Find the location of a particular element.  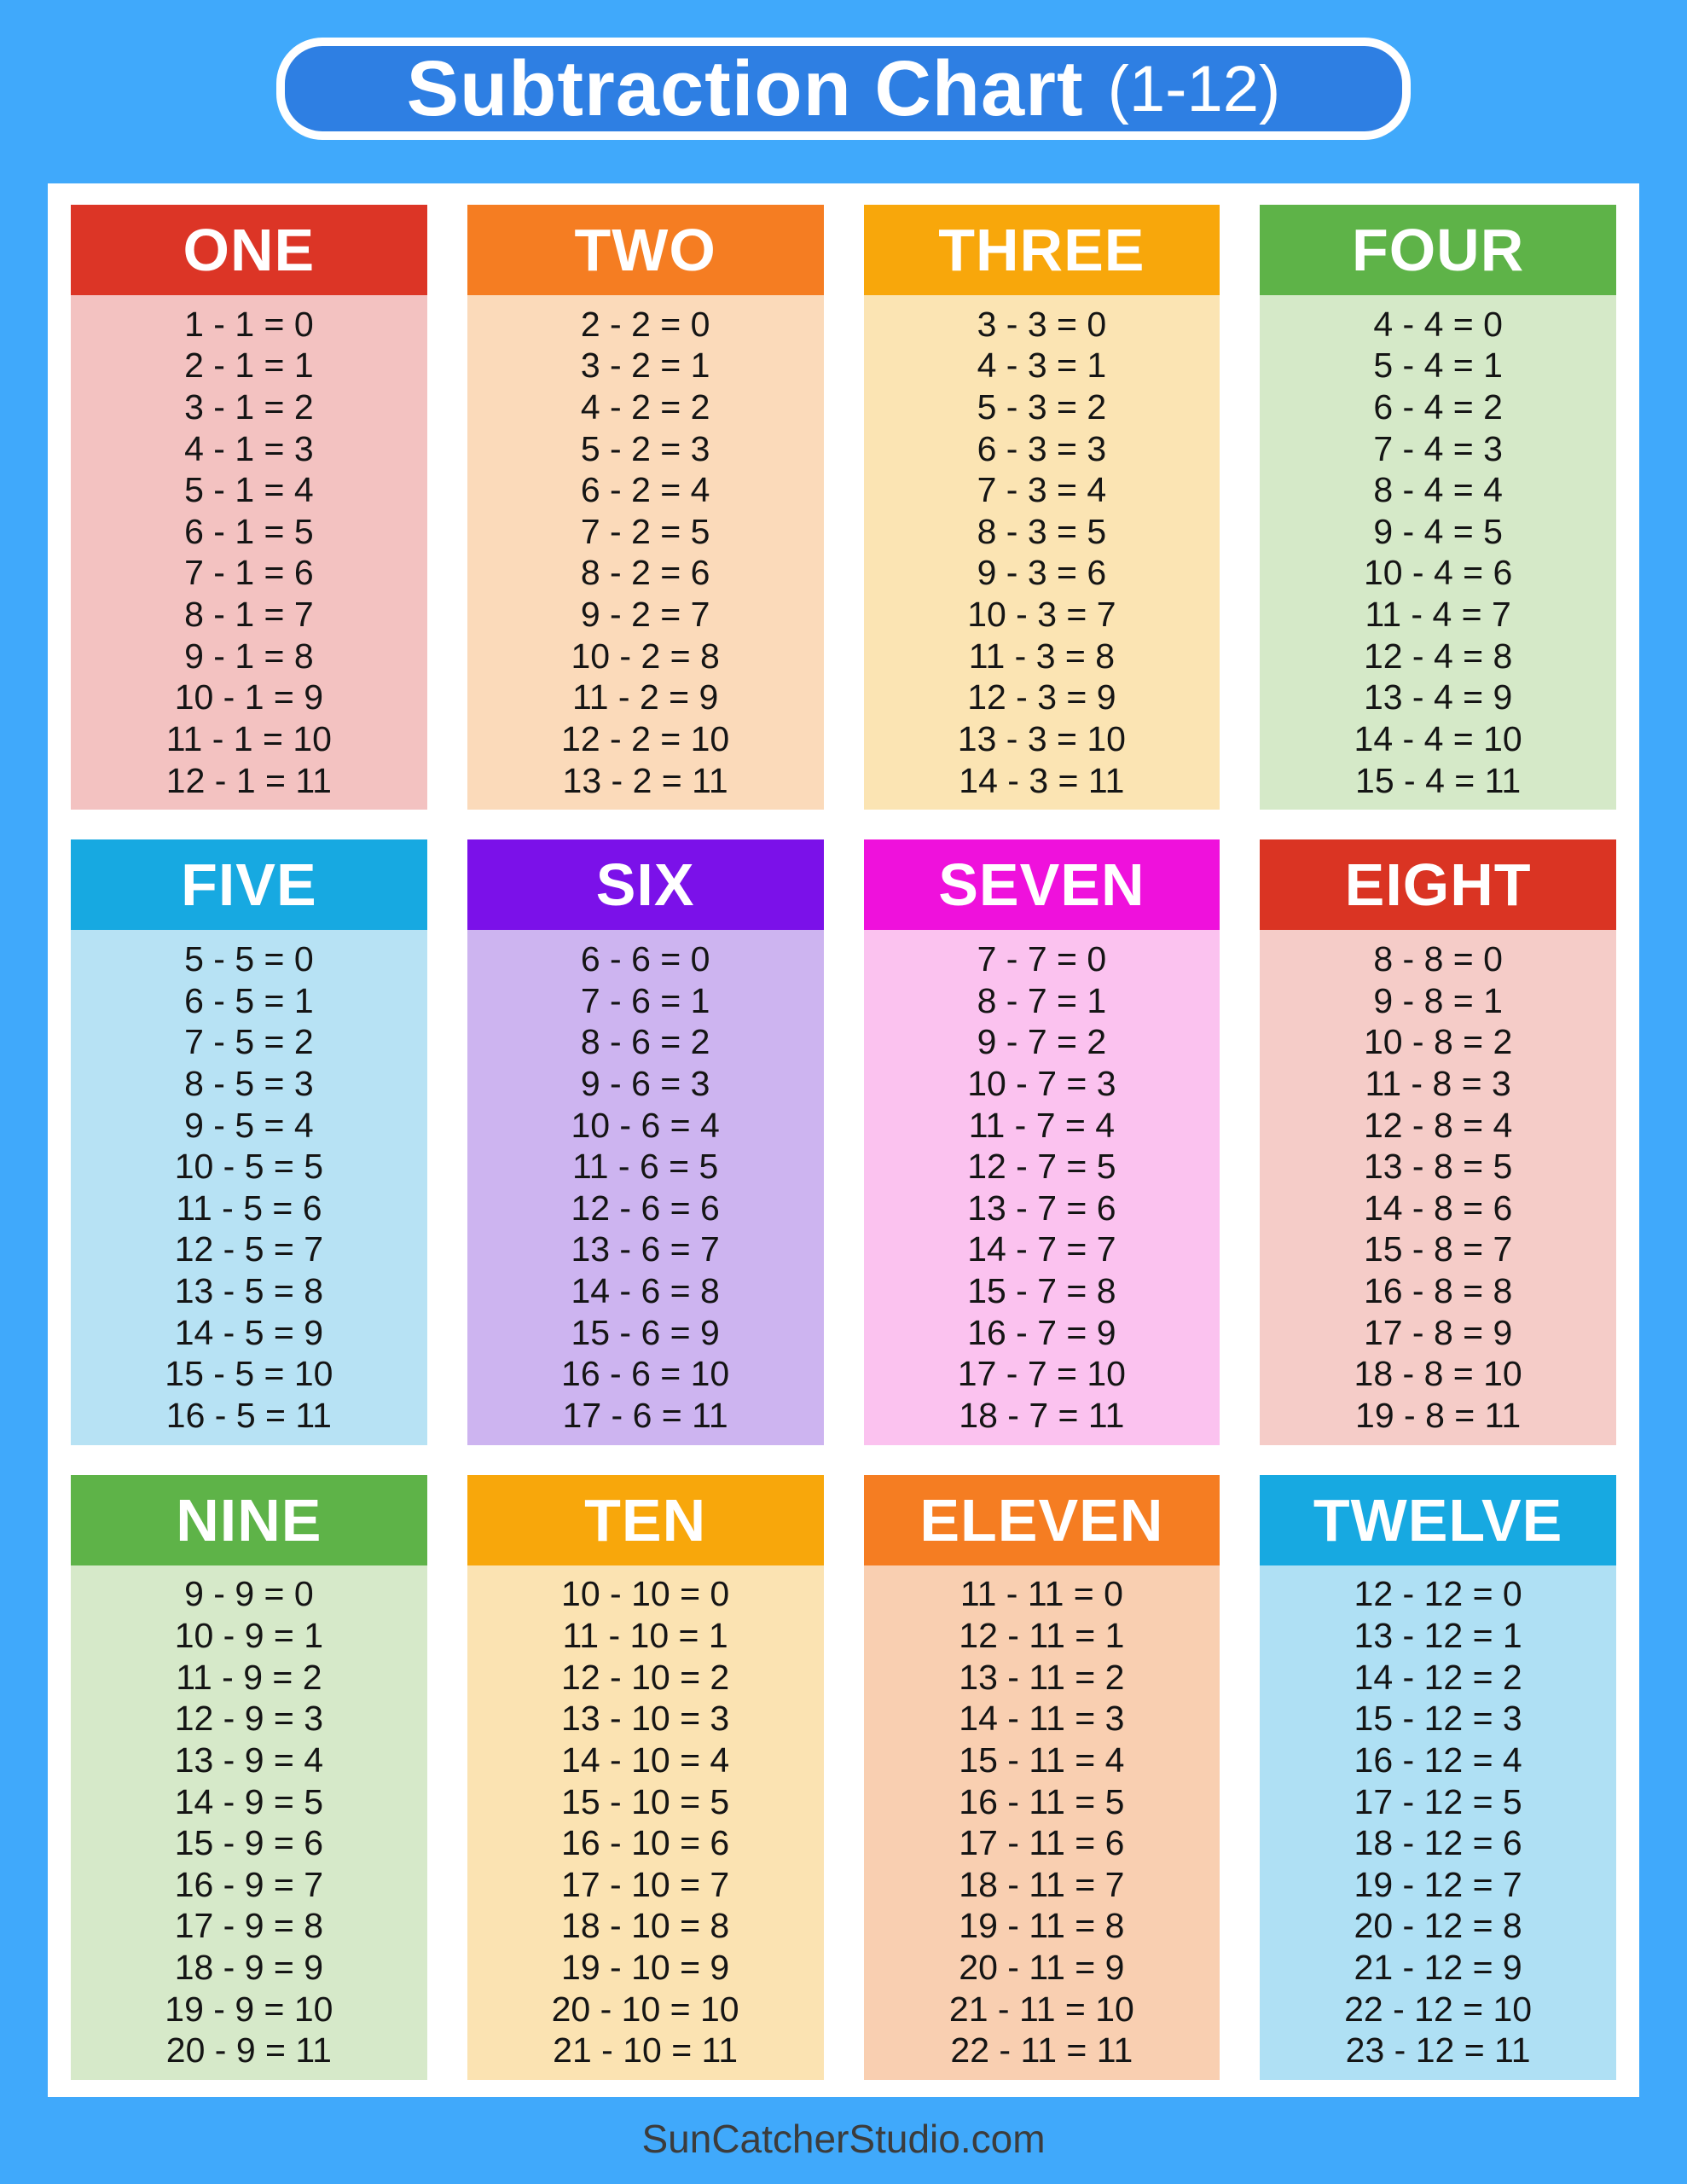

equation: 14 - 5 = 9 is located at coordinates (249, 1332).